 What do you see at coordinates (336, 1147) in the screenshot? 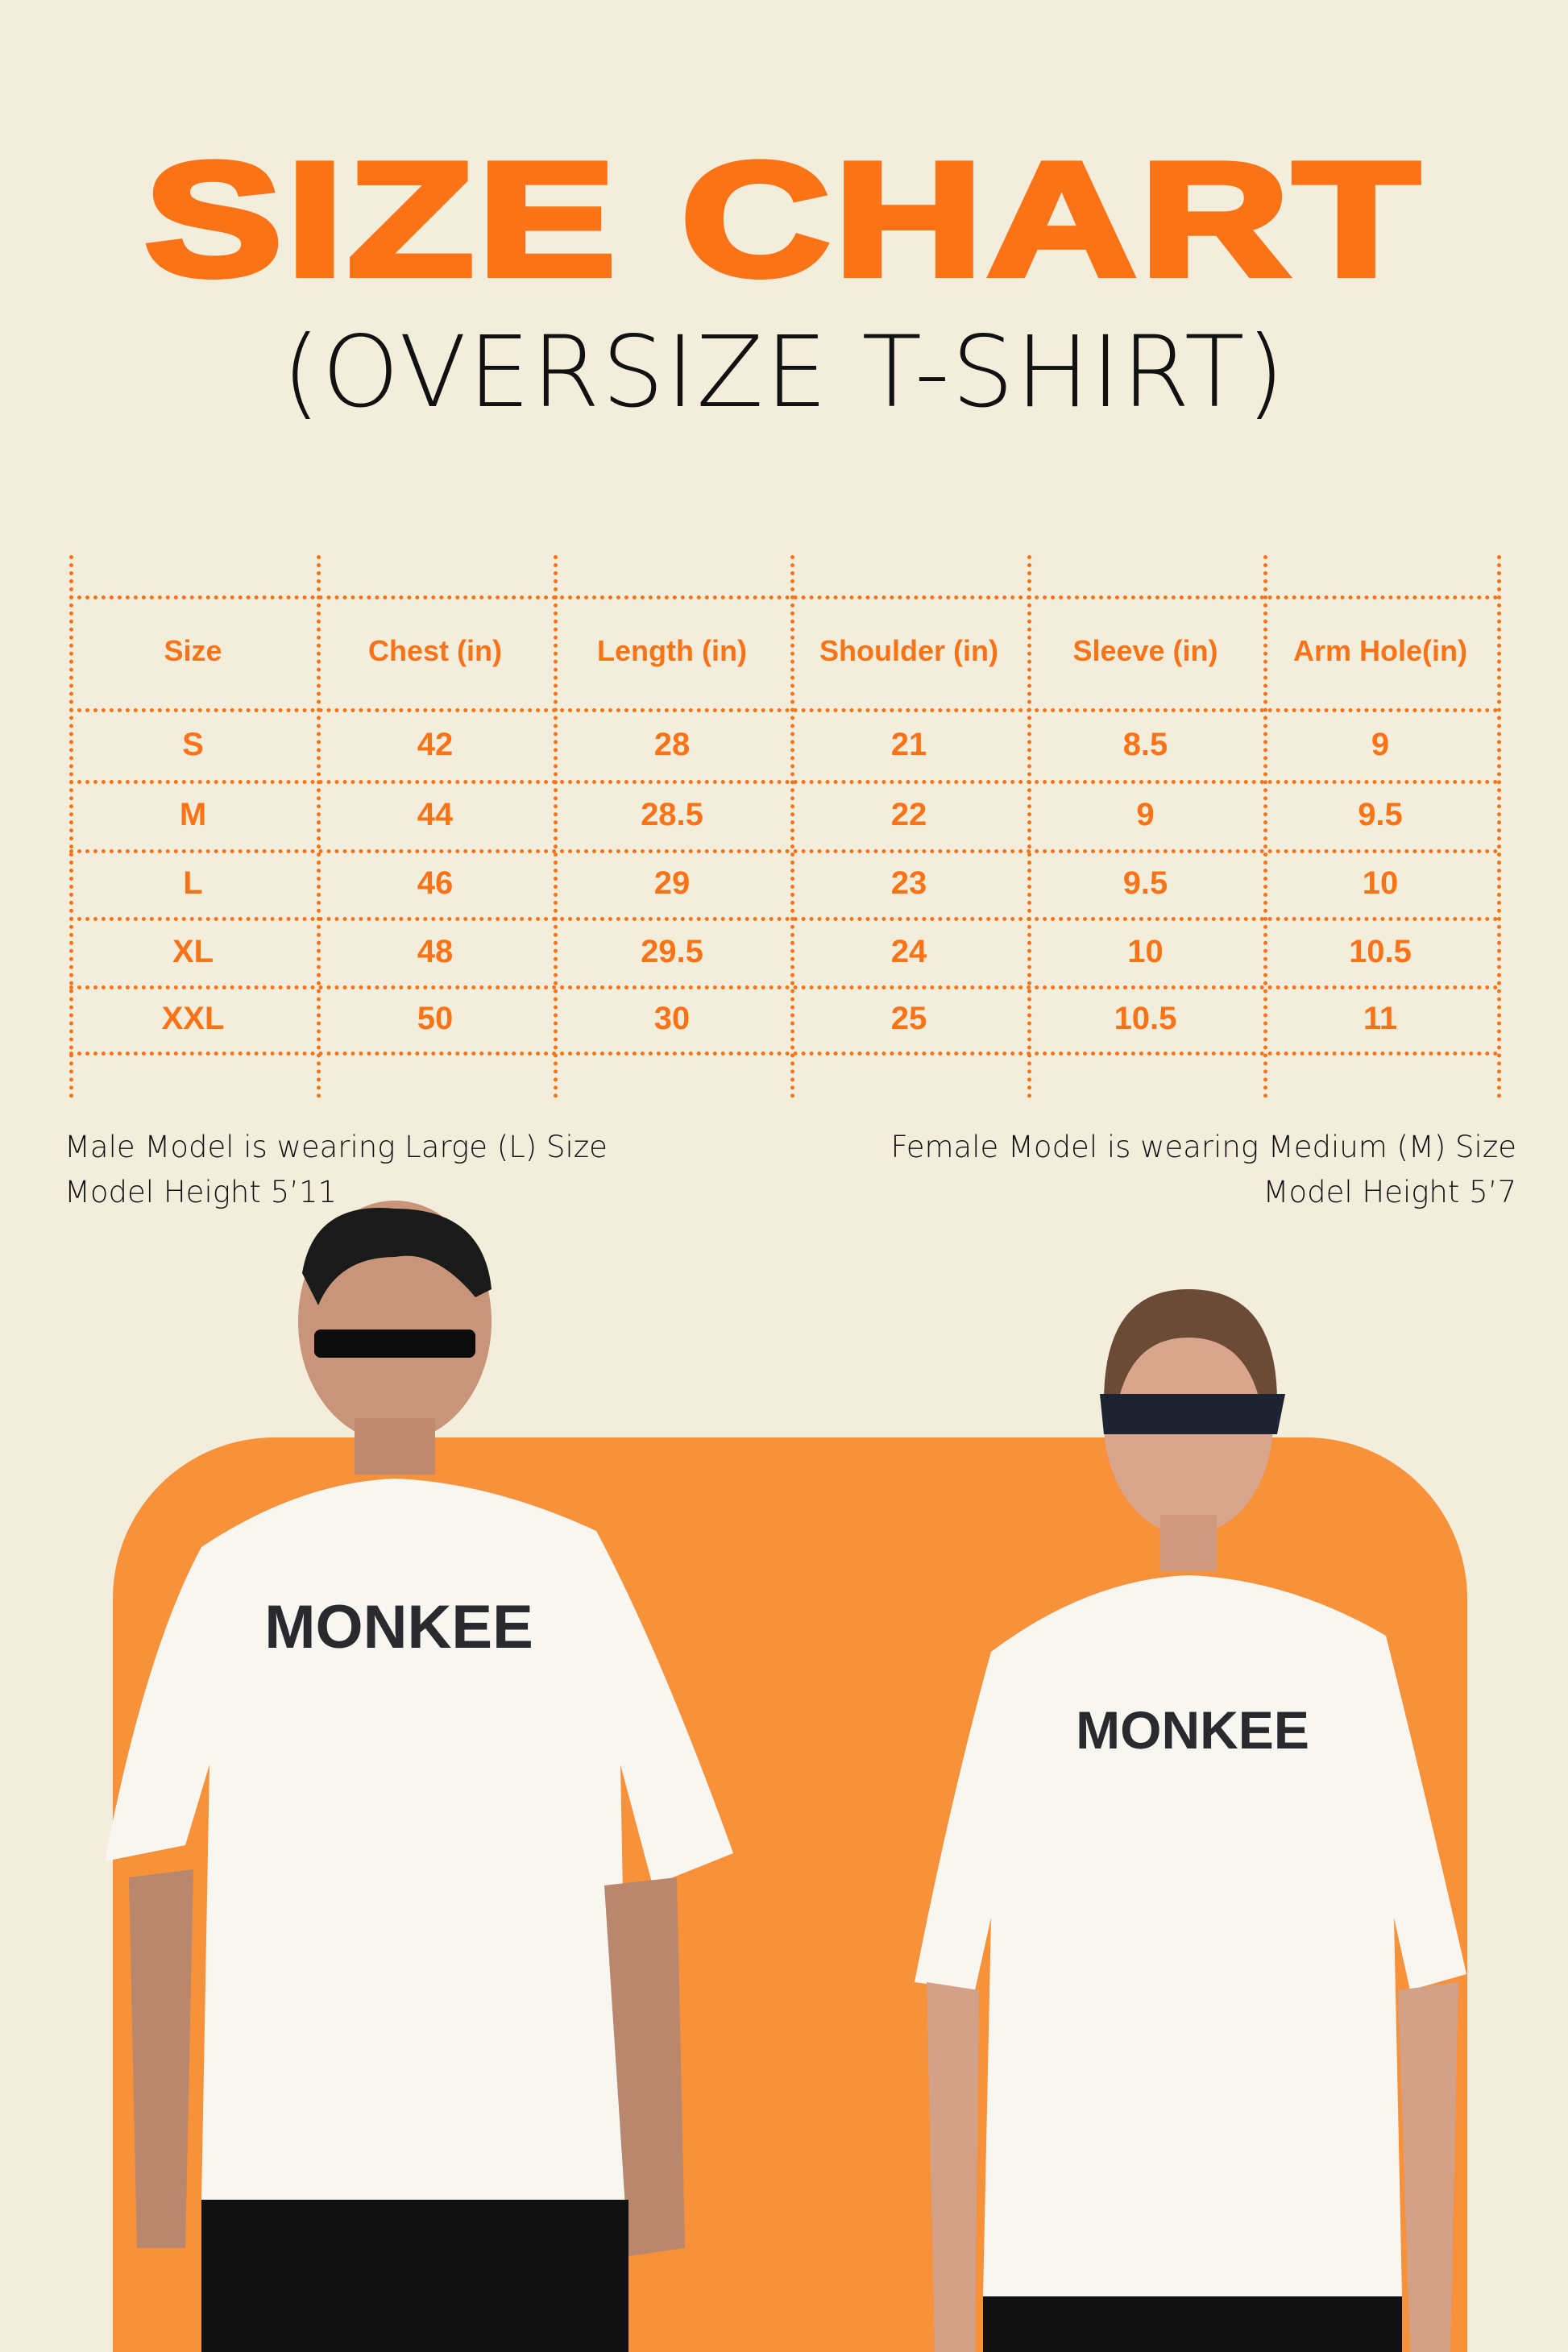
I see `male-size-note: Male Model is wearing Large (L) Size` at bounding box center [336, 1147].